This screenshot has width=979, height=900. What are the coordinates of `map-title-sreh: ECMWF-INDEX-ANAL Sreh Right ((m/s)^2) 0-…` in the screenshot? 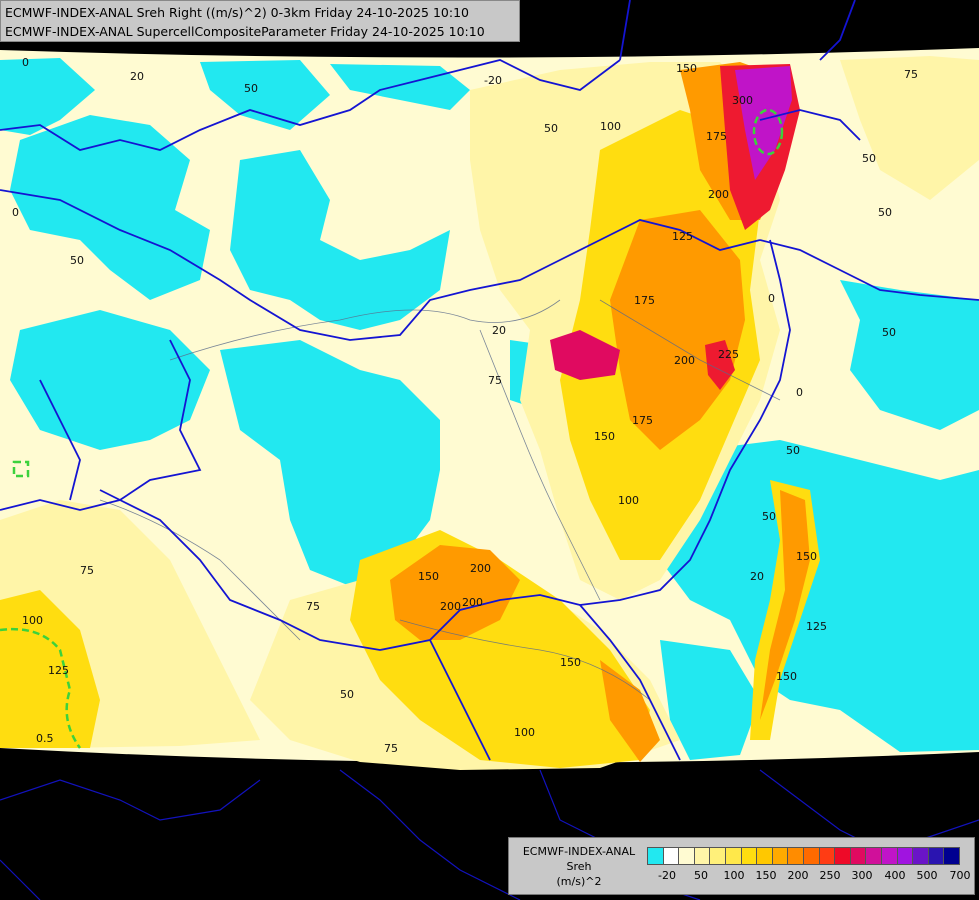 It's located at (237, 12).